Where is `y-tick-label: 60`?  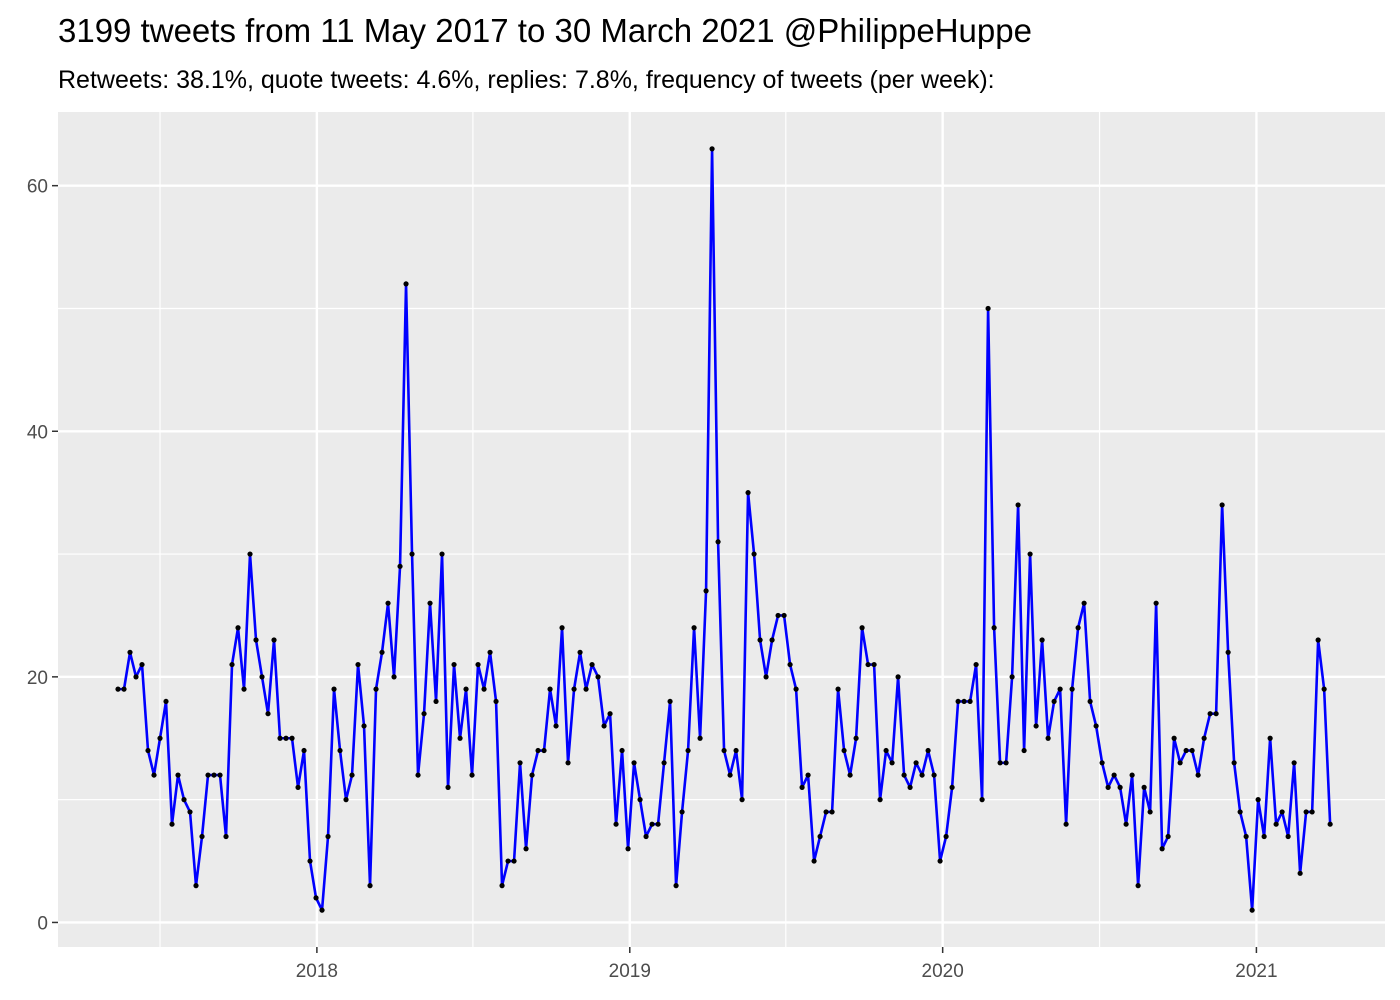
y-tick-label: 60 is located at coordinates (37, 187).